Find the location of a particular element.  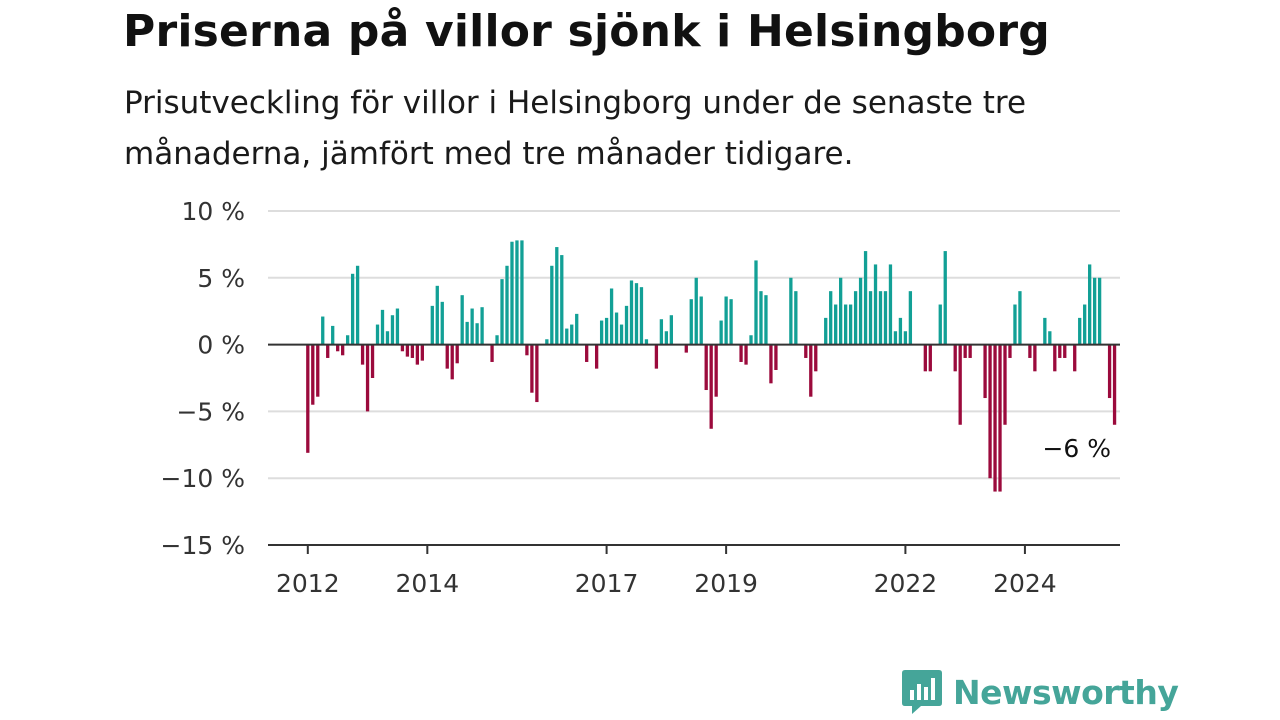

y-tick-label: −10 % is located at coordinates (203, 478).